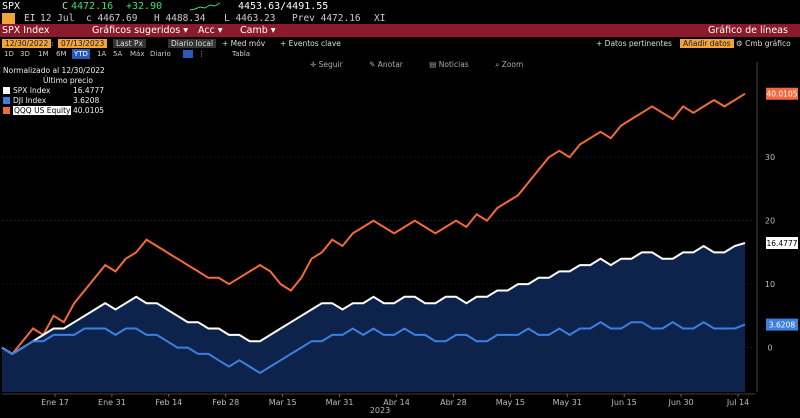 The width and height of the screenshot is (800, 418). I want to click on change-chart-label: Cmb gráfico, so click(768, 43).